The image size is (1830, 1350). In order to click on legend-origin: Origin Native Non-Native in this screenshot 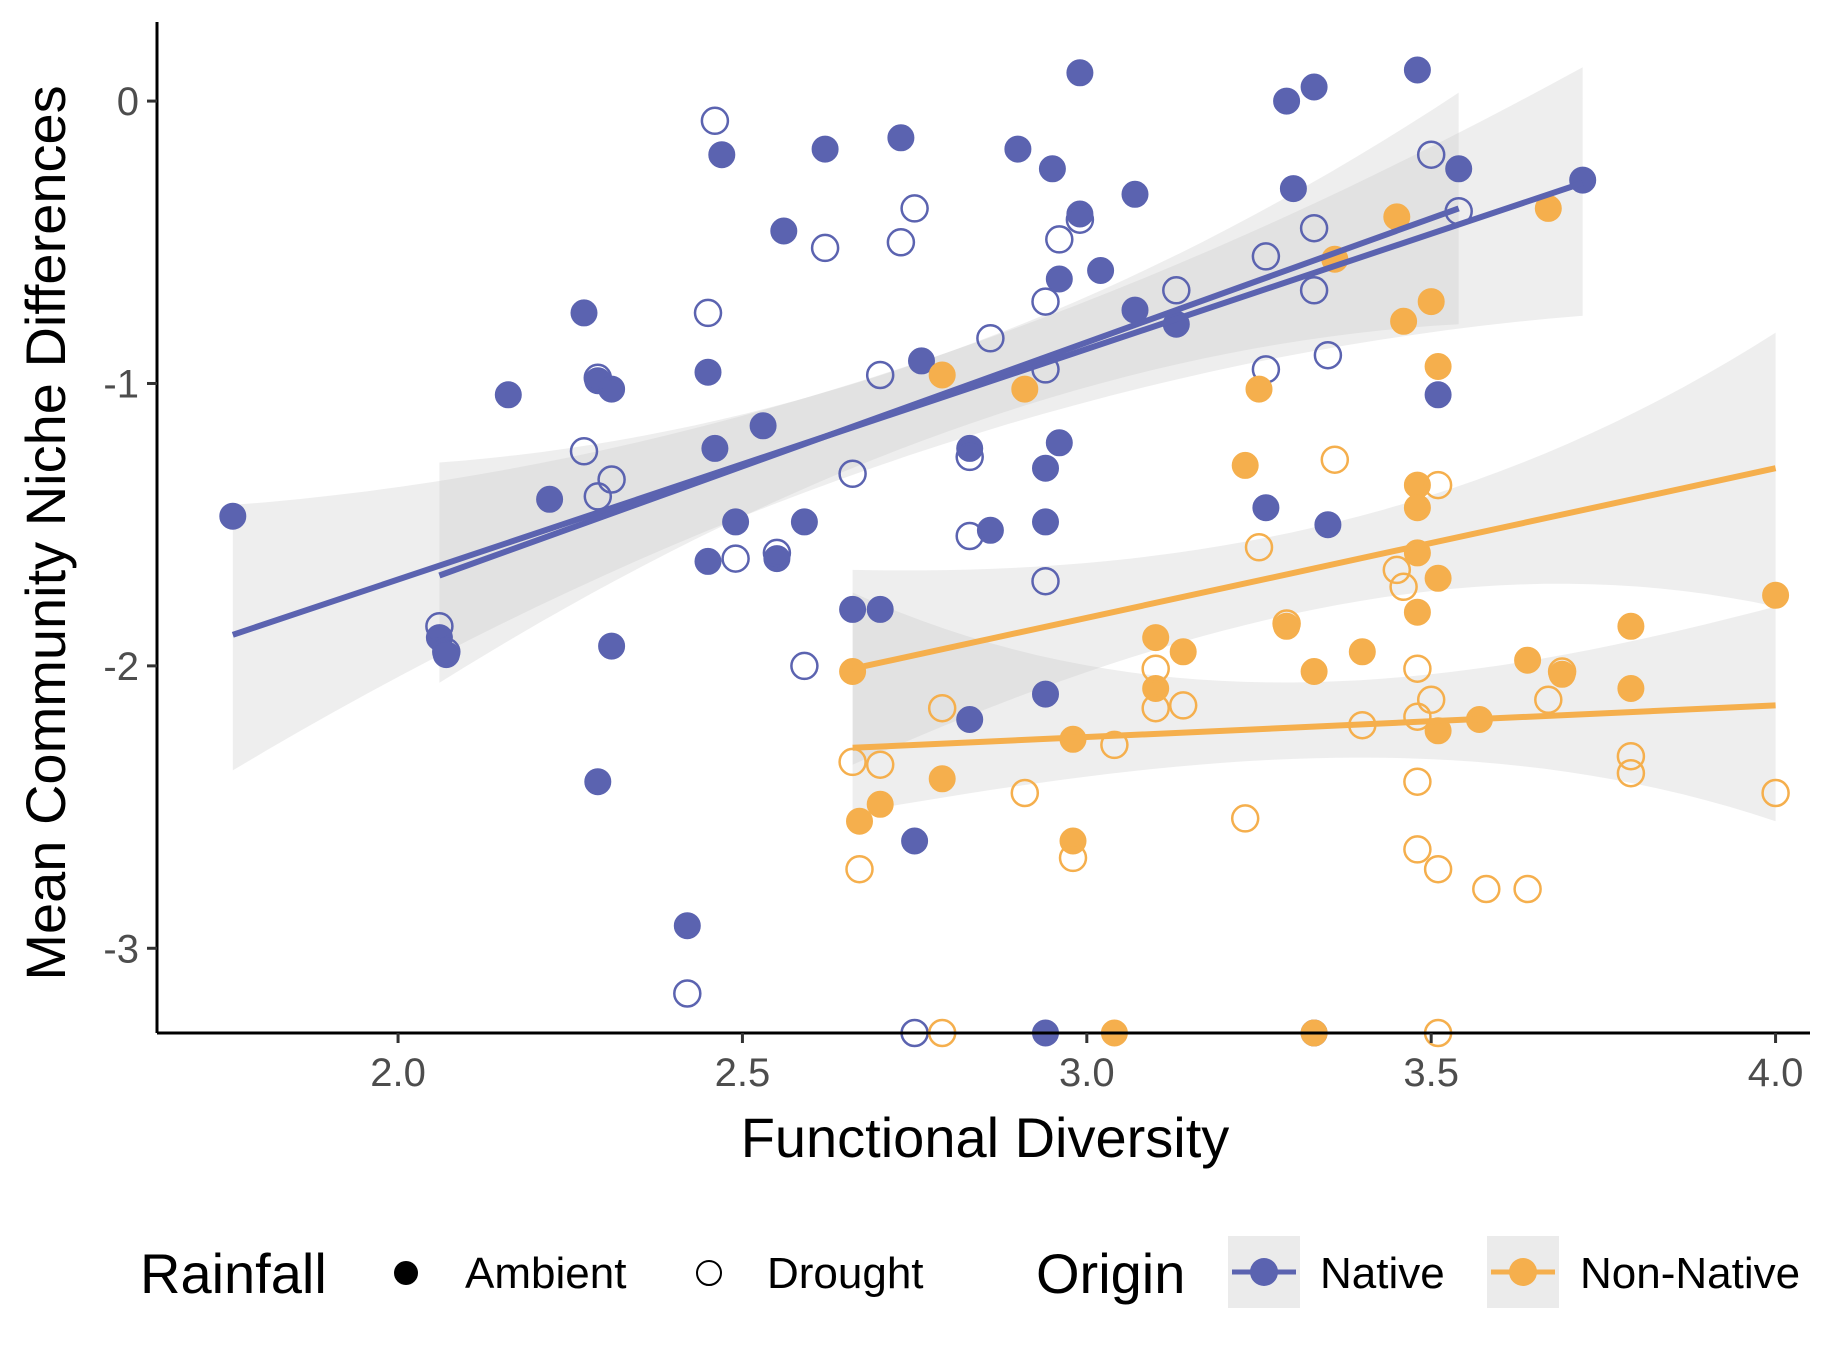, I will do `click(1418, 1272)`.